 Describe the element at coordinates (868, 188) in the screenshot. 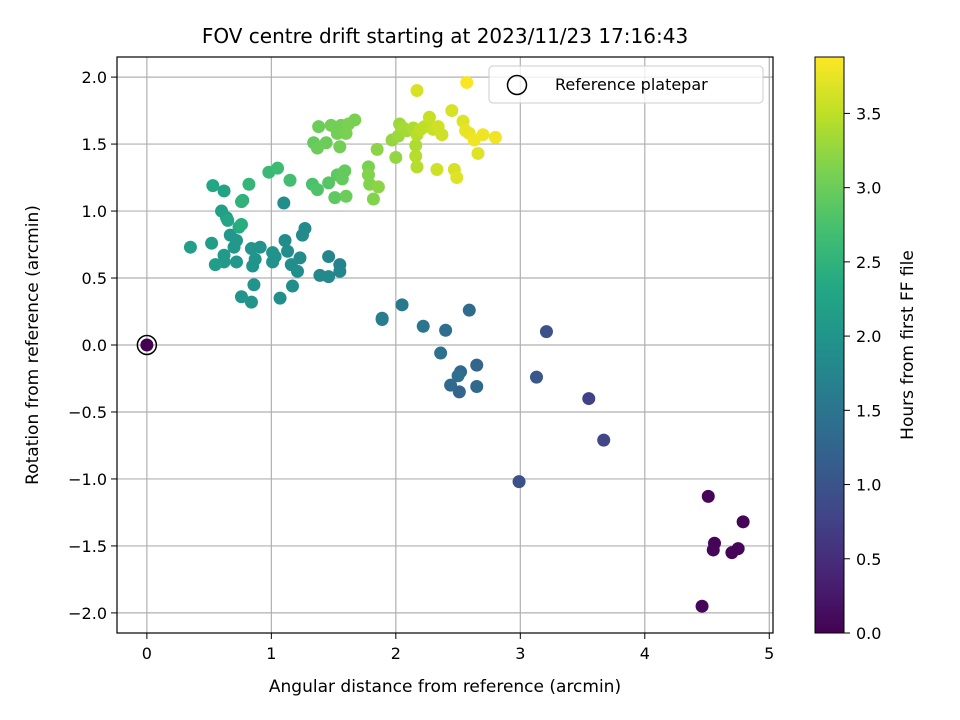

I see `colorbar-tick-label: 3.0` at that location.